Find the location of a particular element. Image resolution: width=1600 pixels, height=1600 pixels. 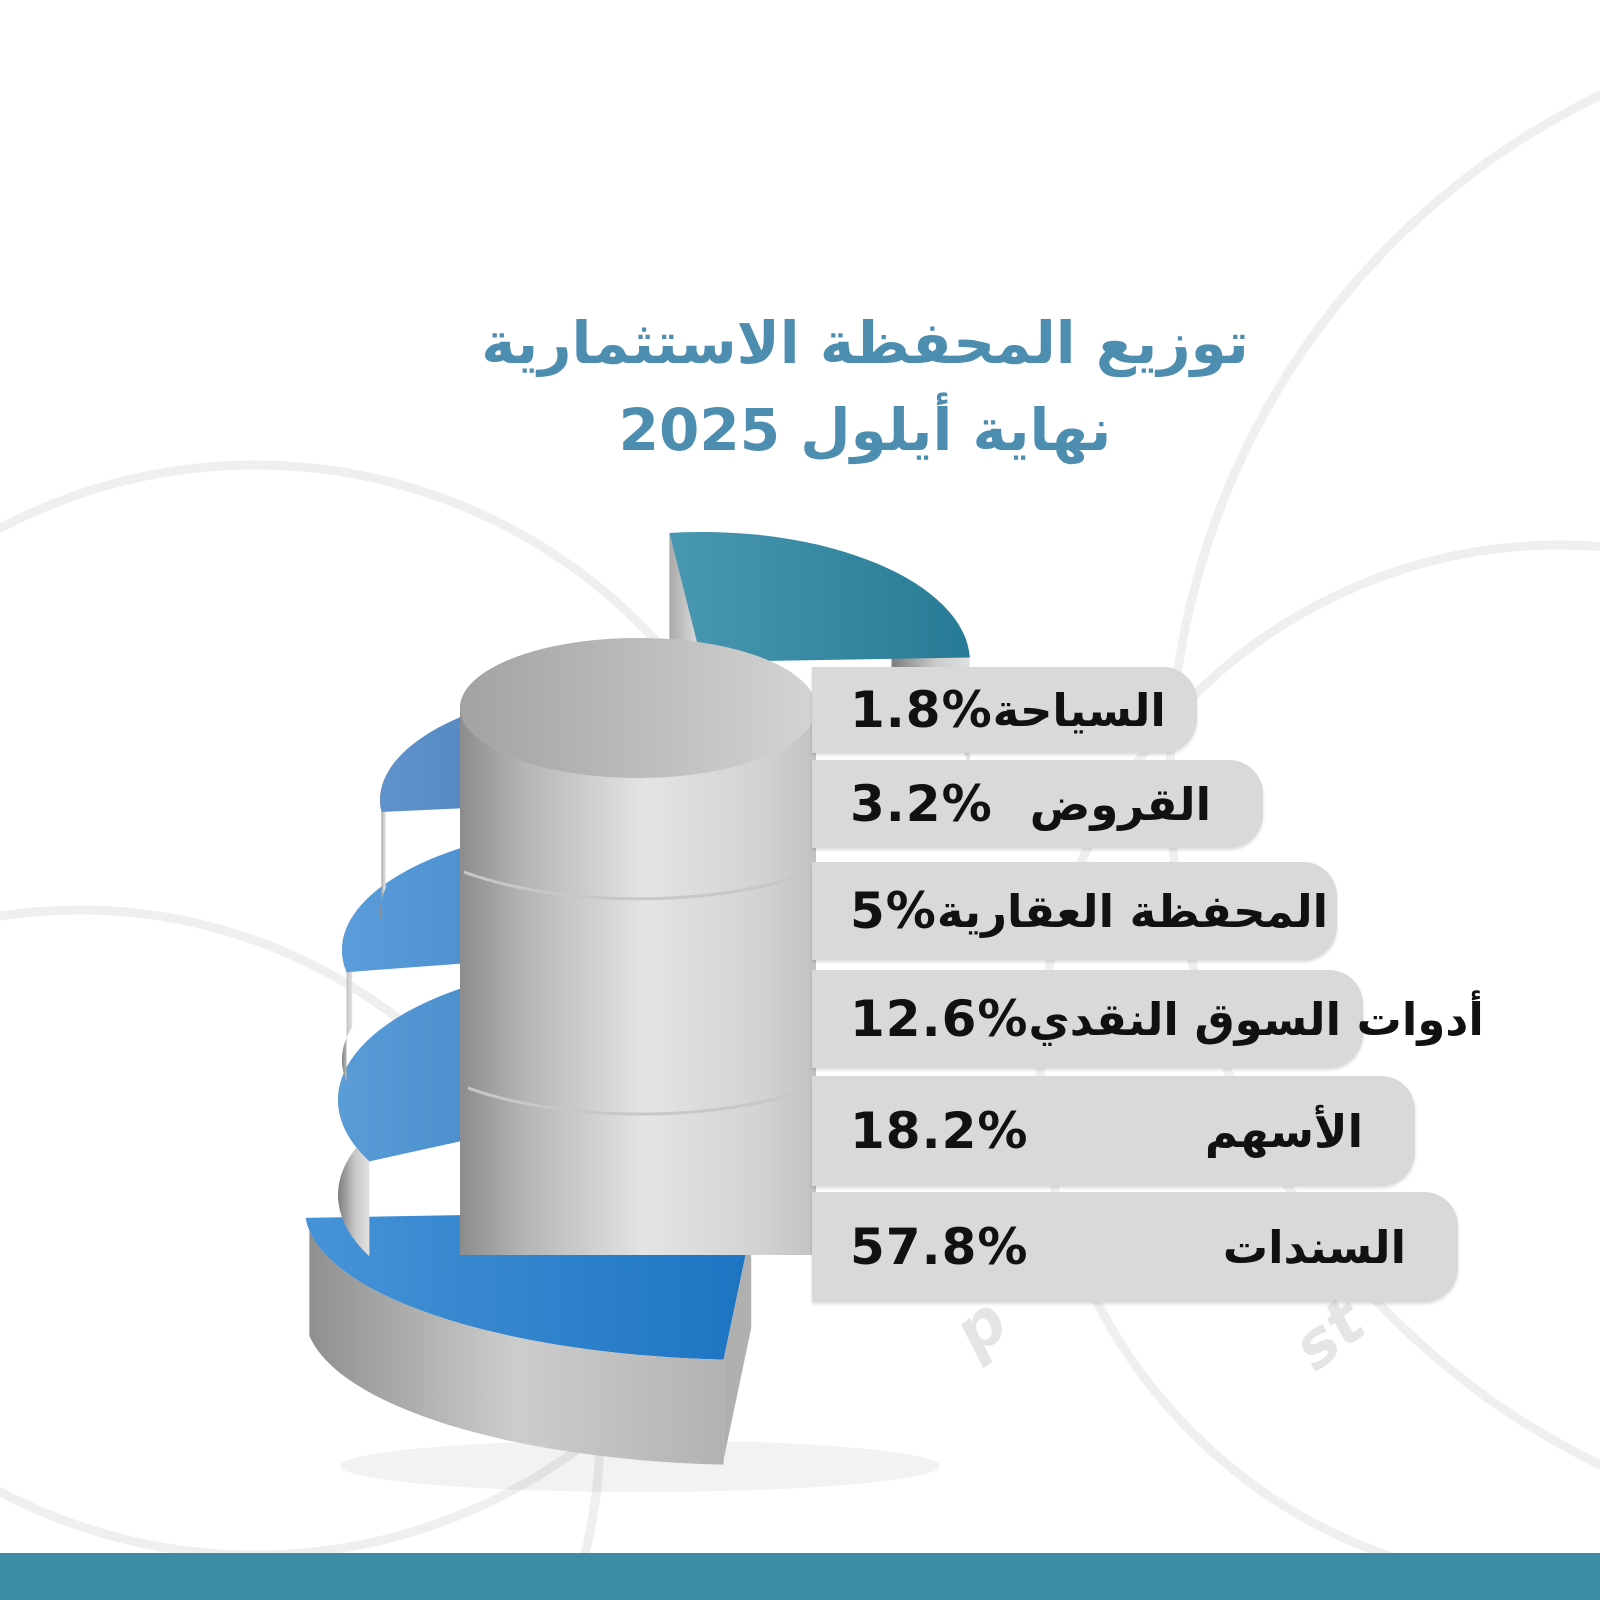

footer-band is located at coordinates (800, 1576).